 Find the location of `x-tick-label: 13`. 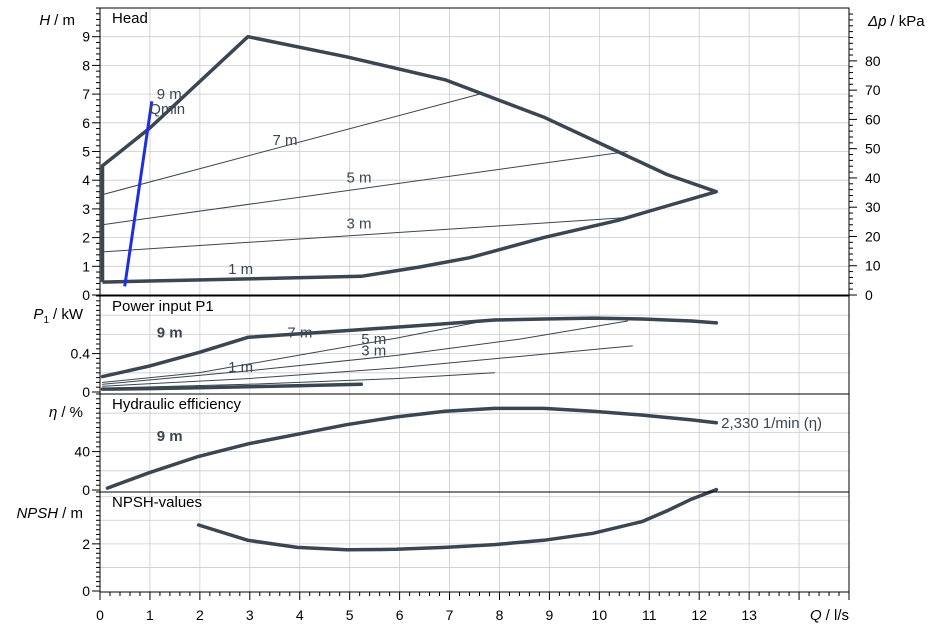

x-tick-label: 13 is located at coordinates (749, 615).